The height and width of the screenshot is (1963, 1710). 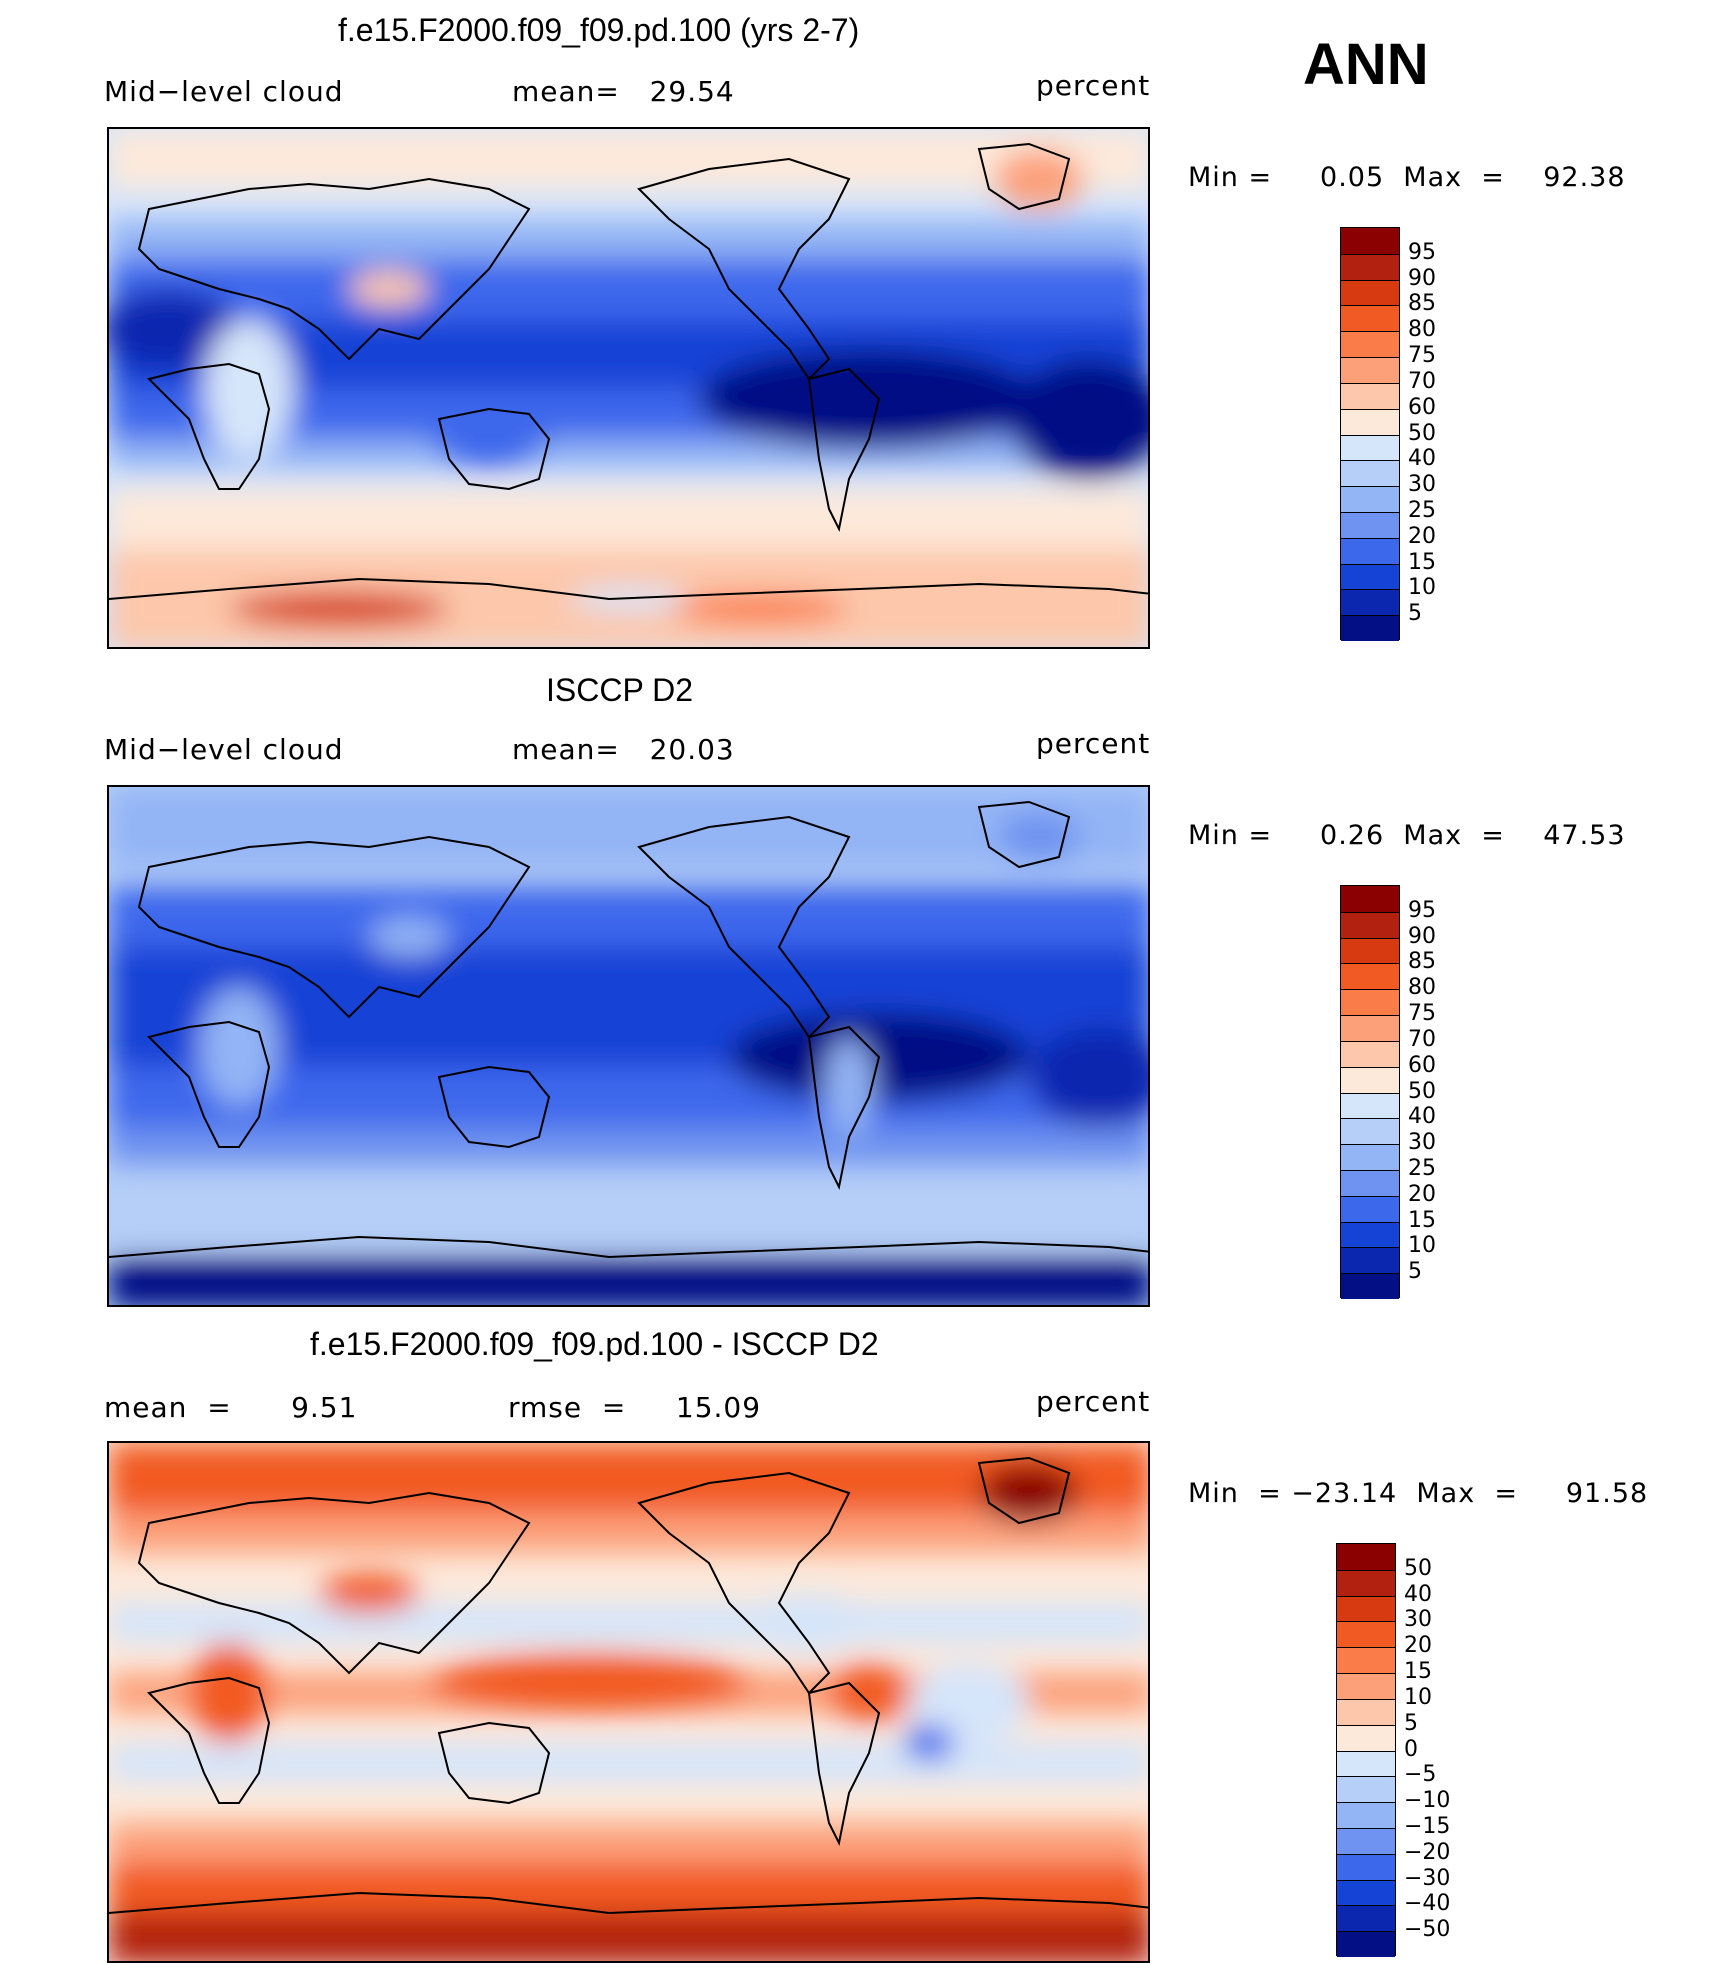 What do you see at coordinates (1407, 177) in the screenshot?
I see `panel-1-minmax-label: Min = 0.05 Max = 92.38` at bounding box center [1407, 177].